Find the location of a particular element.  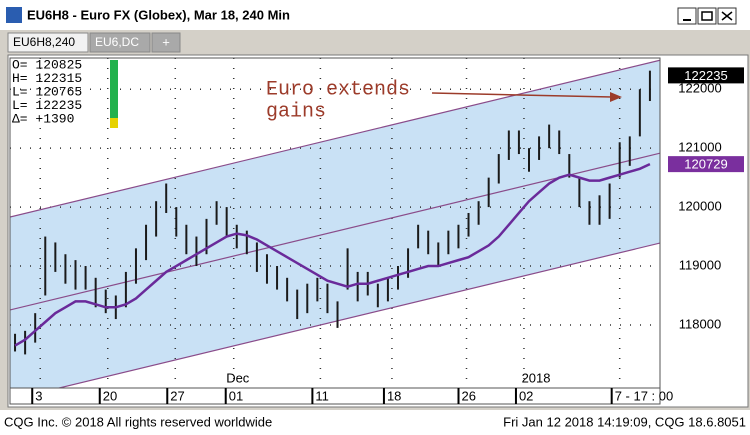

x-tick-label: 27 is located at coordinates (177, 395).